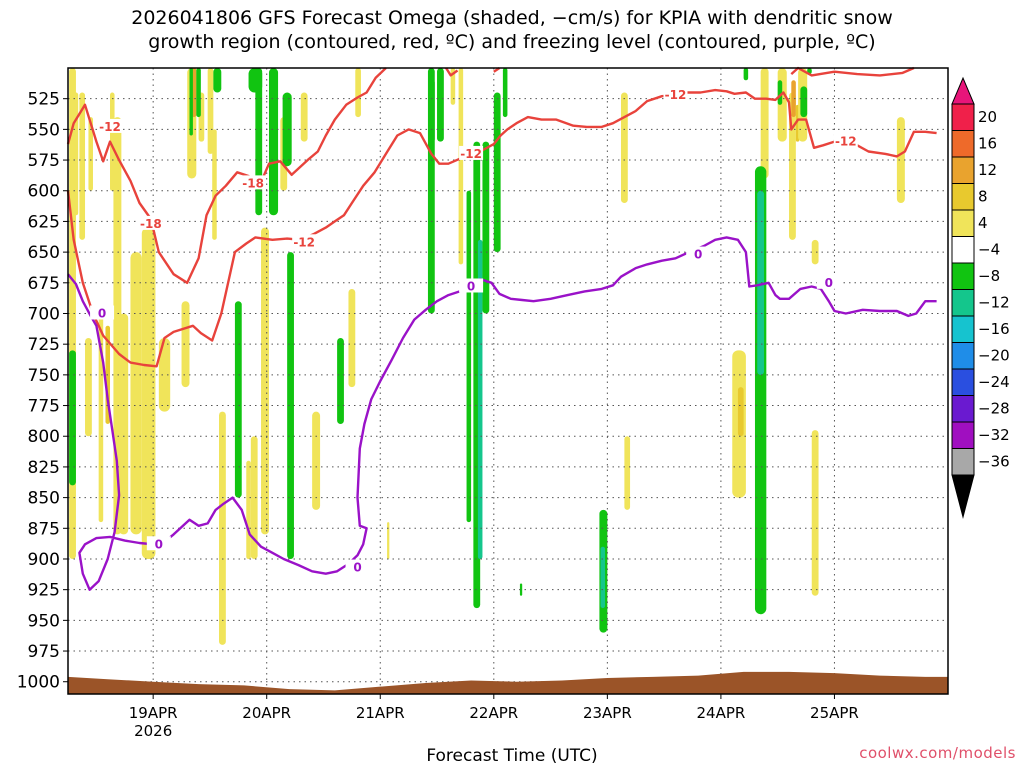 This screenshot has height=768, width=1024. What do you see at coordinates (983, 197) in the screenshot?
I see `colorbar-label-3: 8` at bounding box center [983, 197].